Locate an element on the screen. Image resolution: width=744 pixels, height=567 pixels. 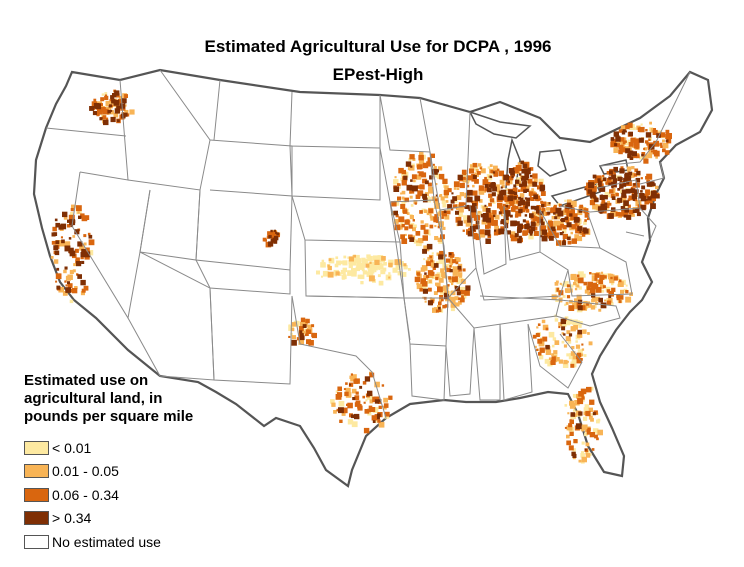
legend-swatch-mid-low is located at coordinates (36, 471).